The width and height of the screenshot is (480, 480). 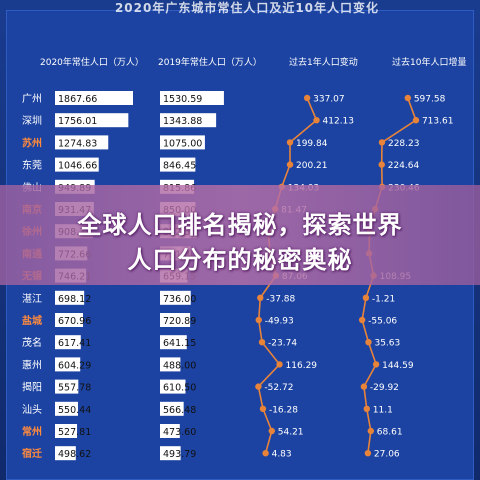 I want to click on city-label: 宿迁, so click(x=32, y=453).